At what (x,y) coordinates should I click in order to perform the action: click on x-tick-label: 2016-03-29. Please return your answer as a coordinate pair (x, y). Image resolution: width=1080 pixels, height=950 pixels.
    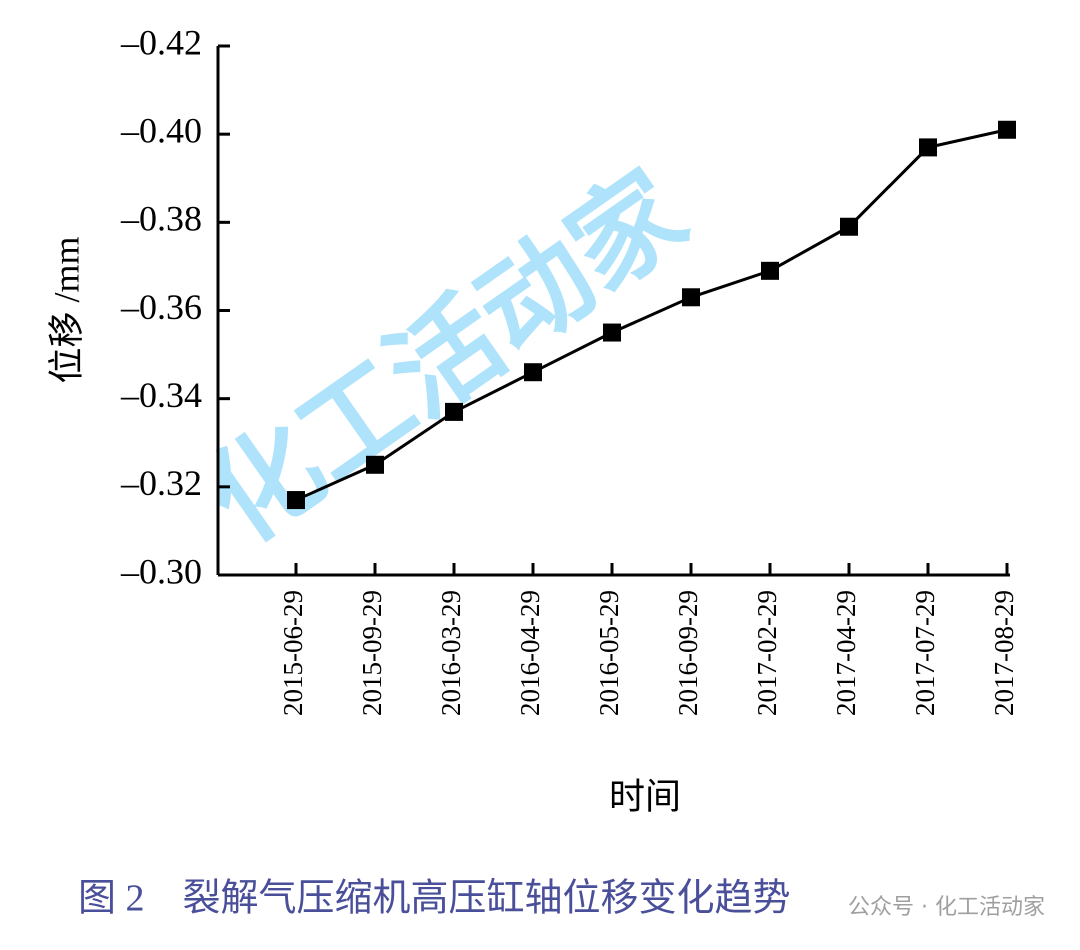
    Looking at the image, I should click on (451, 653).